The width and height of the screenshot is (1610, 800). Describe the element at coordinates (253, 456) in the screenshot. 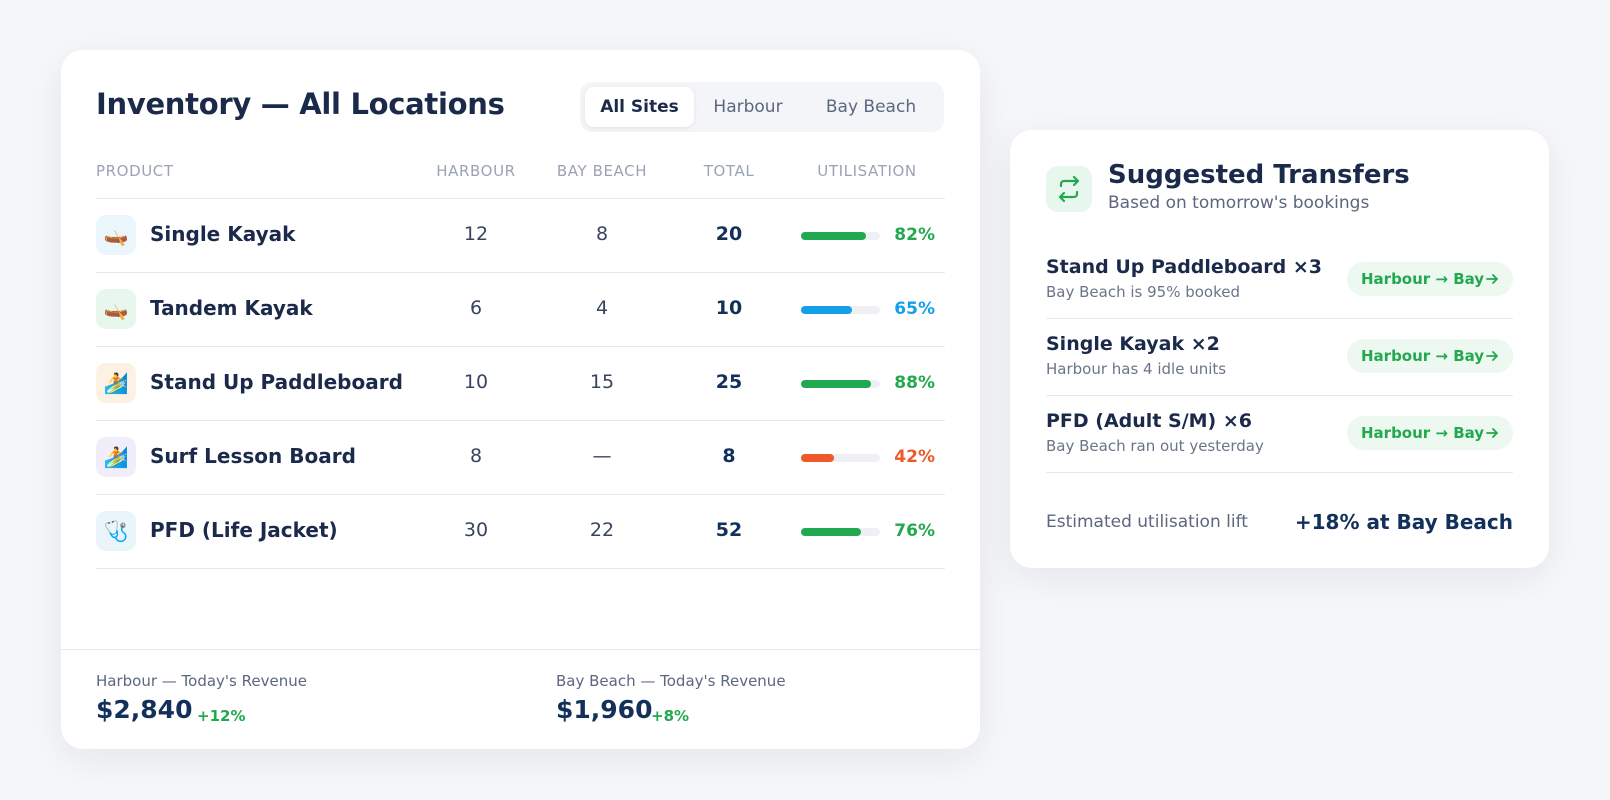

I see `product-name: Surf Lesson Board` at that location.